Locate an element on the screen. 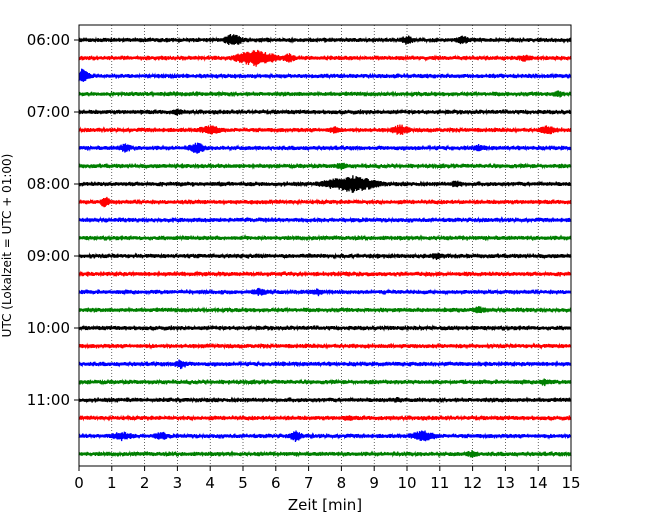  x-tick-label: 1 is located at coordinates (112, 483).